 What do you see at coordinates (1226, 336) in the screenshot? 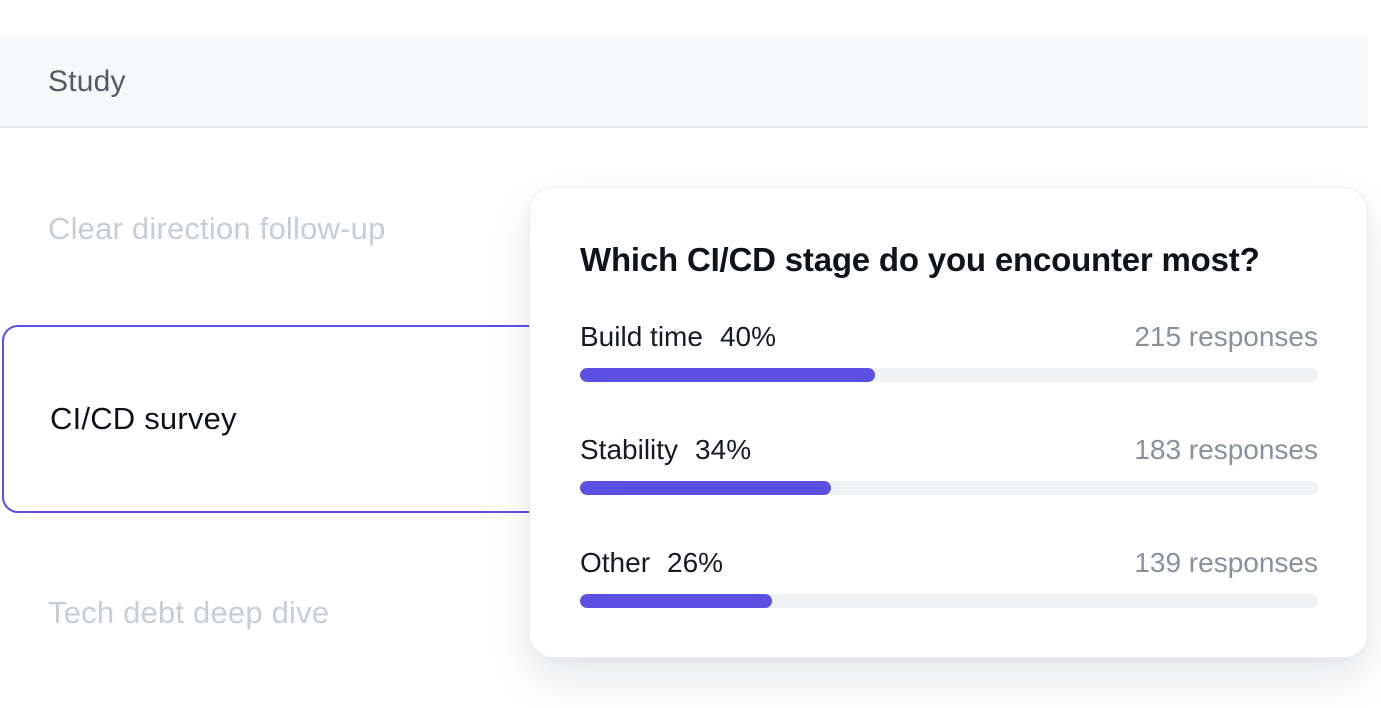
I see `response-count: 215 responses` at bounding box center [1226, 336].